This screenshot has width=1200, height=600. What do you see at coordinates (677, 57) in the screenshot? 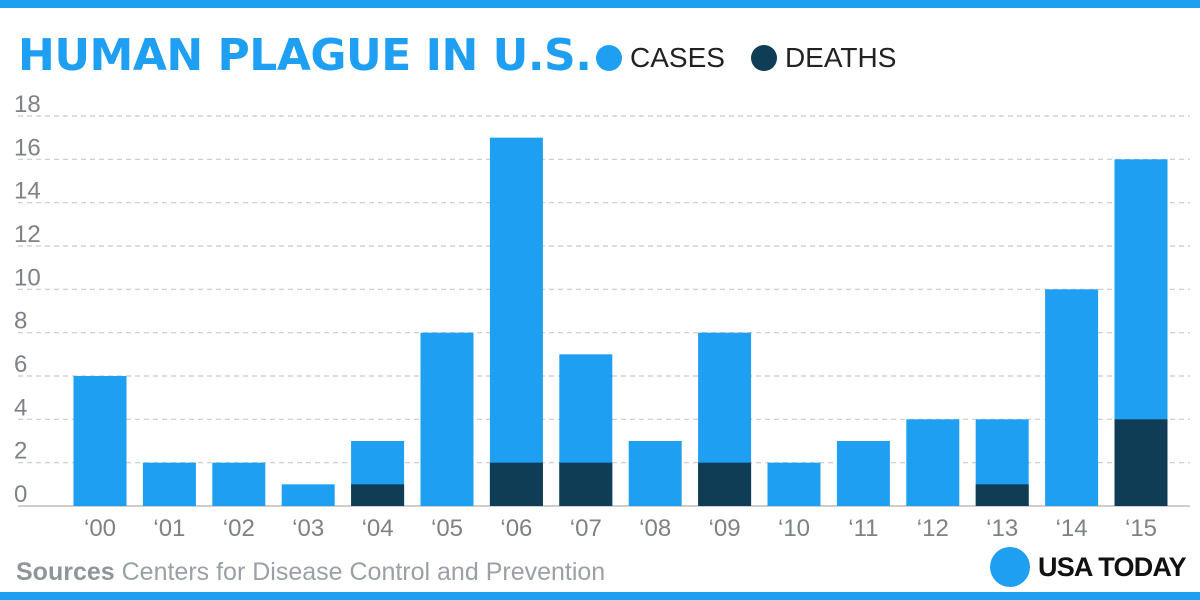
I see `legend-label-cases: CASES` at bounding box center [677, 57].